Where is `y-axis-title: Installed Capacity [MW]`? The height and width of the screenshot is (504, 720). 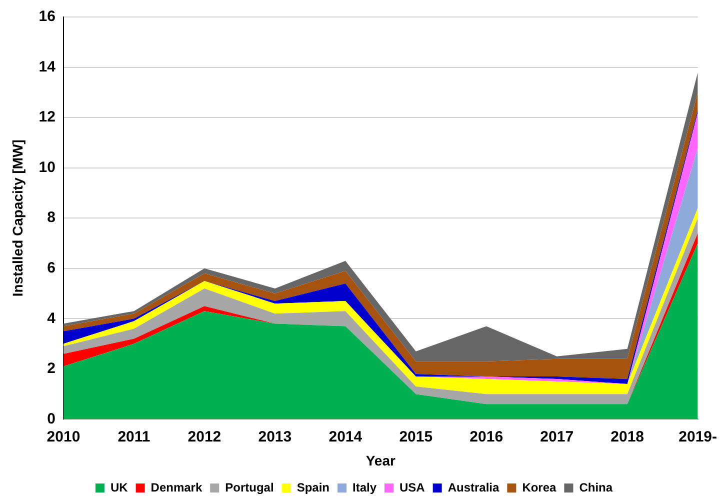
y-axis-title: Installed Capacity [MW] is located at coordinates (17, 218).